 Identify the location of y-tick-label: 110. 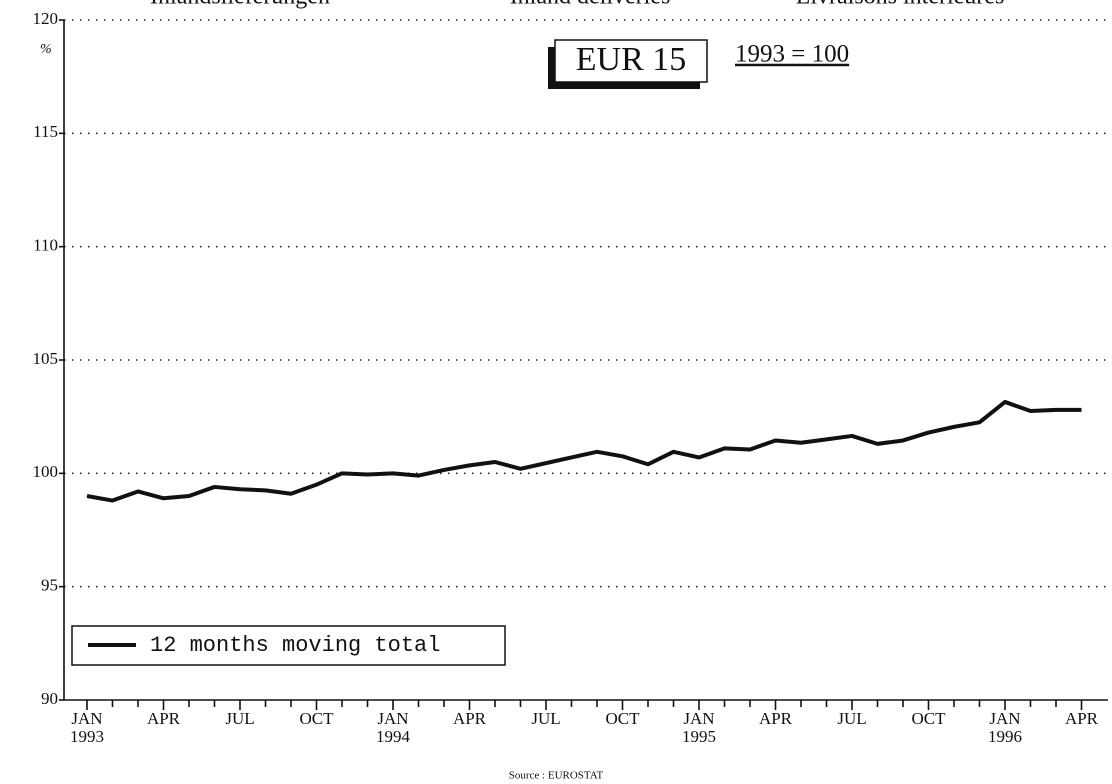
(45, 245).